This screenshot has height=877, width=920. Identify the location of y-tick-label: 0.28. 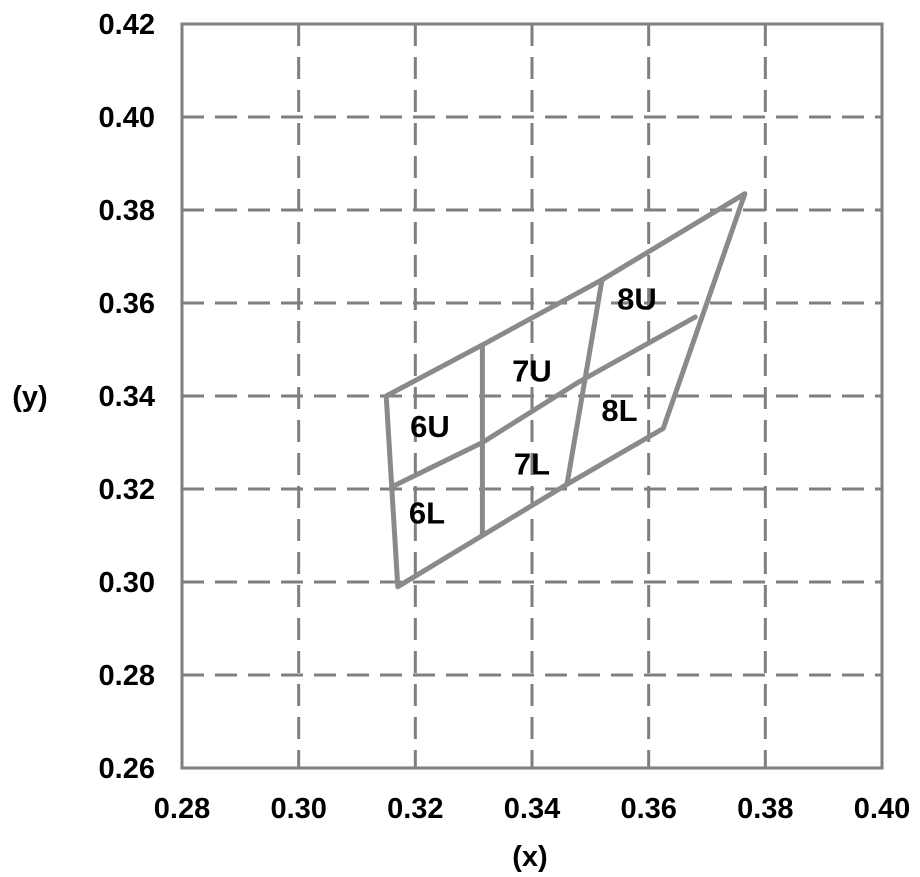
(127, 676).